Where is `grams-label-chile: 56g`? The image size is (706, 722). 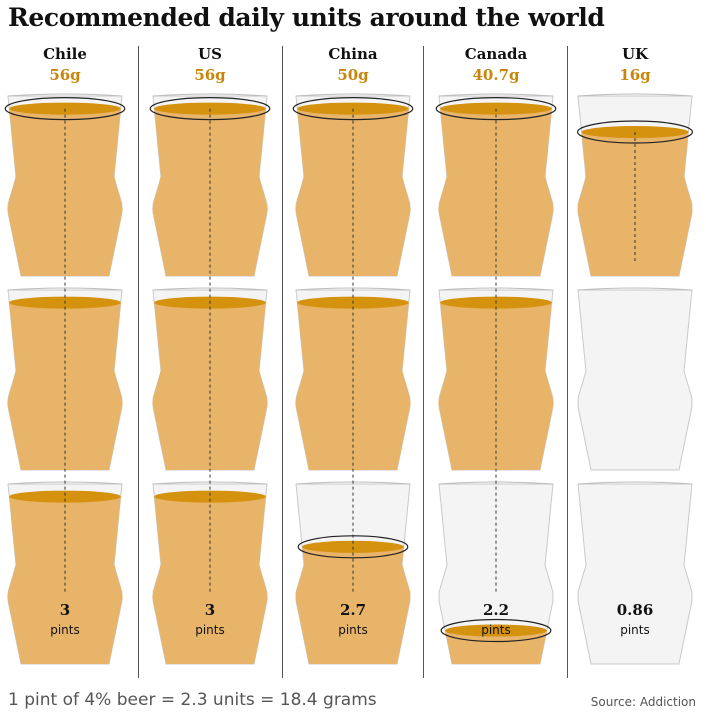
grams-label-chile: 56g is located at coordinates (65, 75).